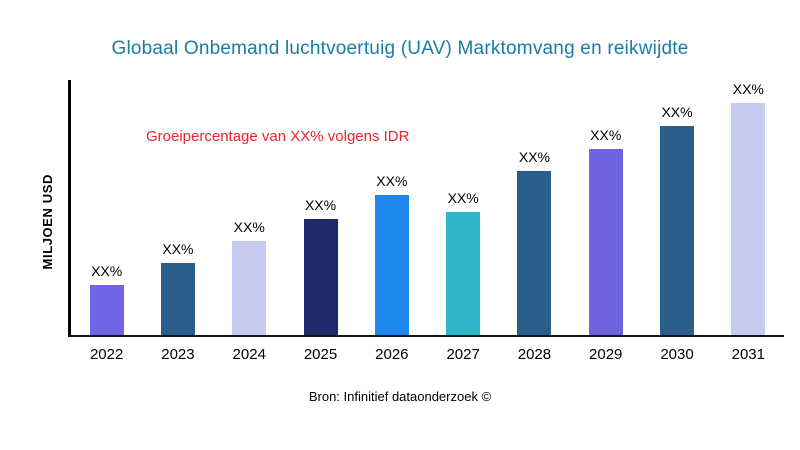  Describe the element at coordinates (391, 265) in the screenshot. I see `bar-2026` at that location.